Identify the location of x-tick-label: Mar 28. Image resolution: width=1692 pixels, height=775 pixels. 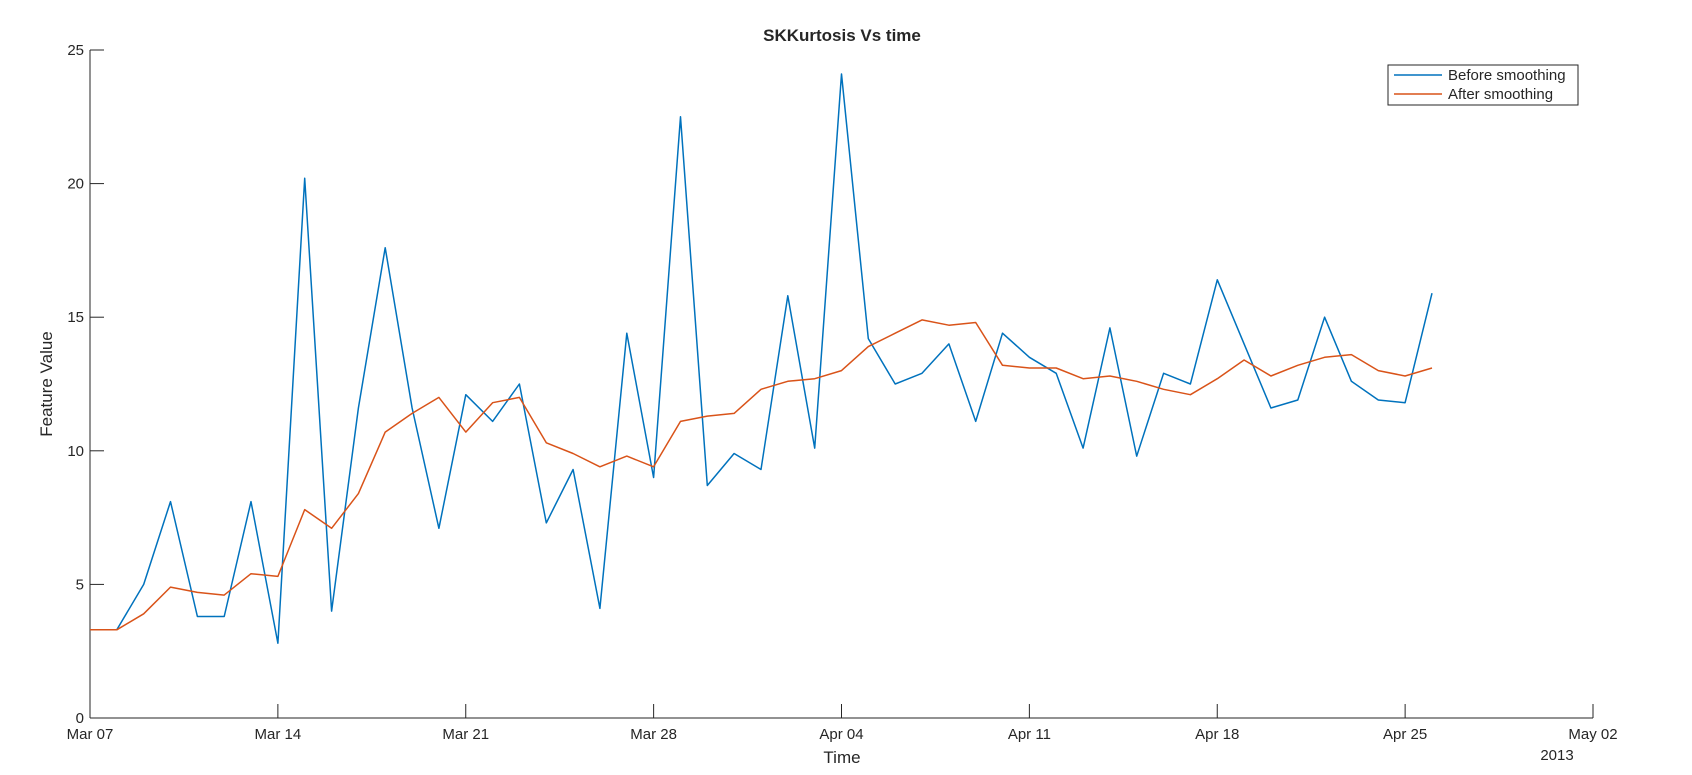
(653, 734).